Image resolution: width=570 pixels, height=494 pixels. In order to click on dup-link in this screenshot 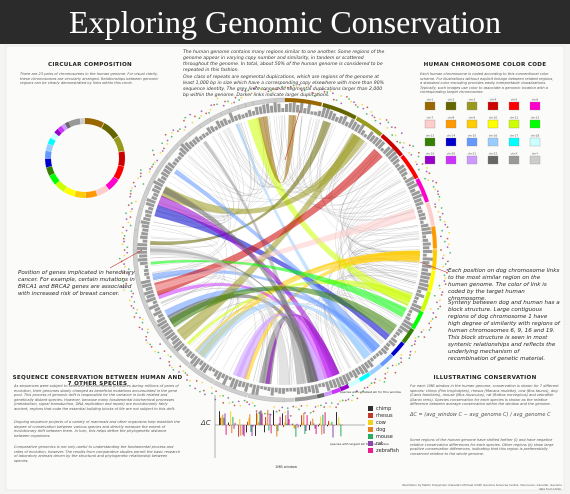, I will do `click(184, 265)`.